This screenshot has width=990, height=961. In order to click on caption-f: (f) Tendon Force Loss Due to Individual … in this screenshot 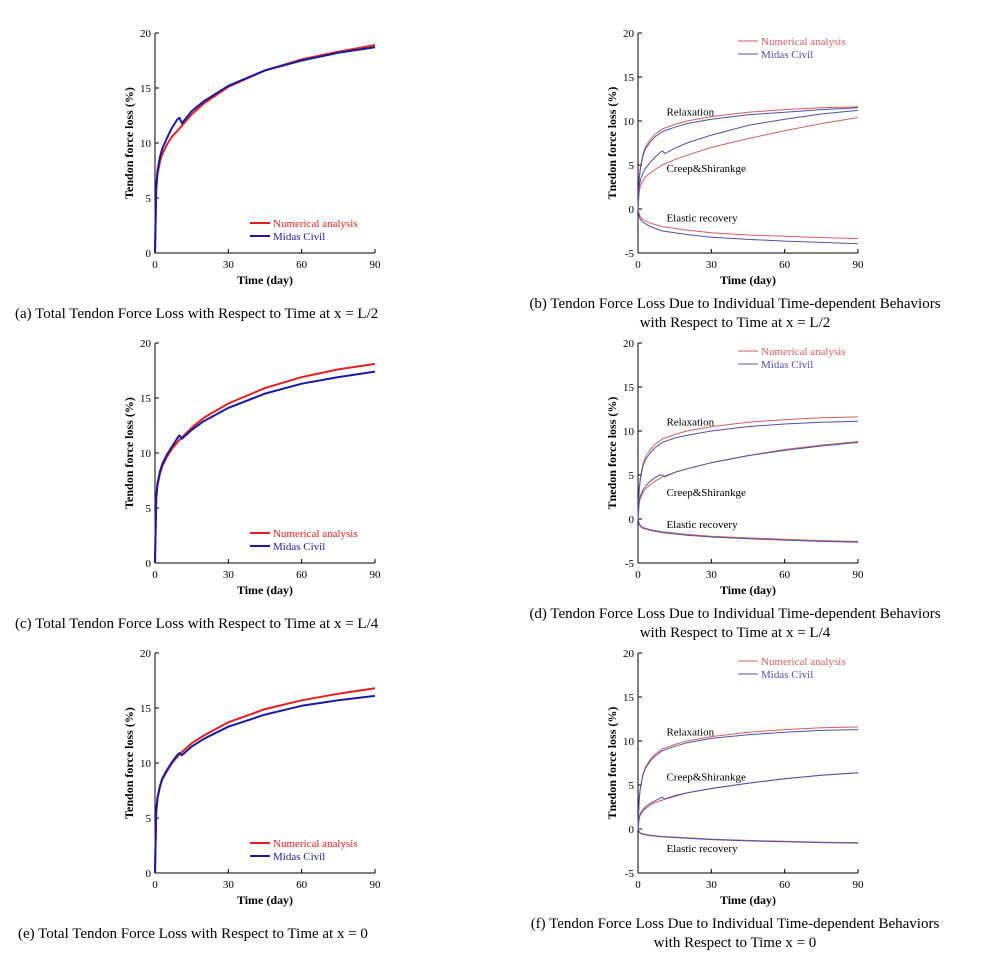, I will do `click(735, 934)`.